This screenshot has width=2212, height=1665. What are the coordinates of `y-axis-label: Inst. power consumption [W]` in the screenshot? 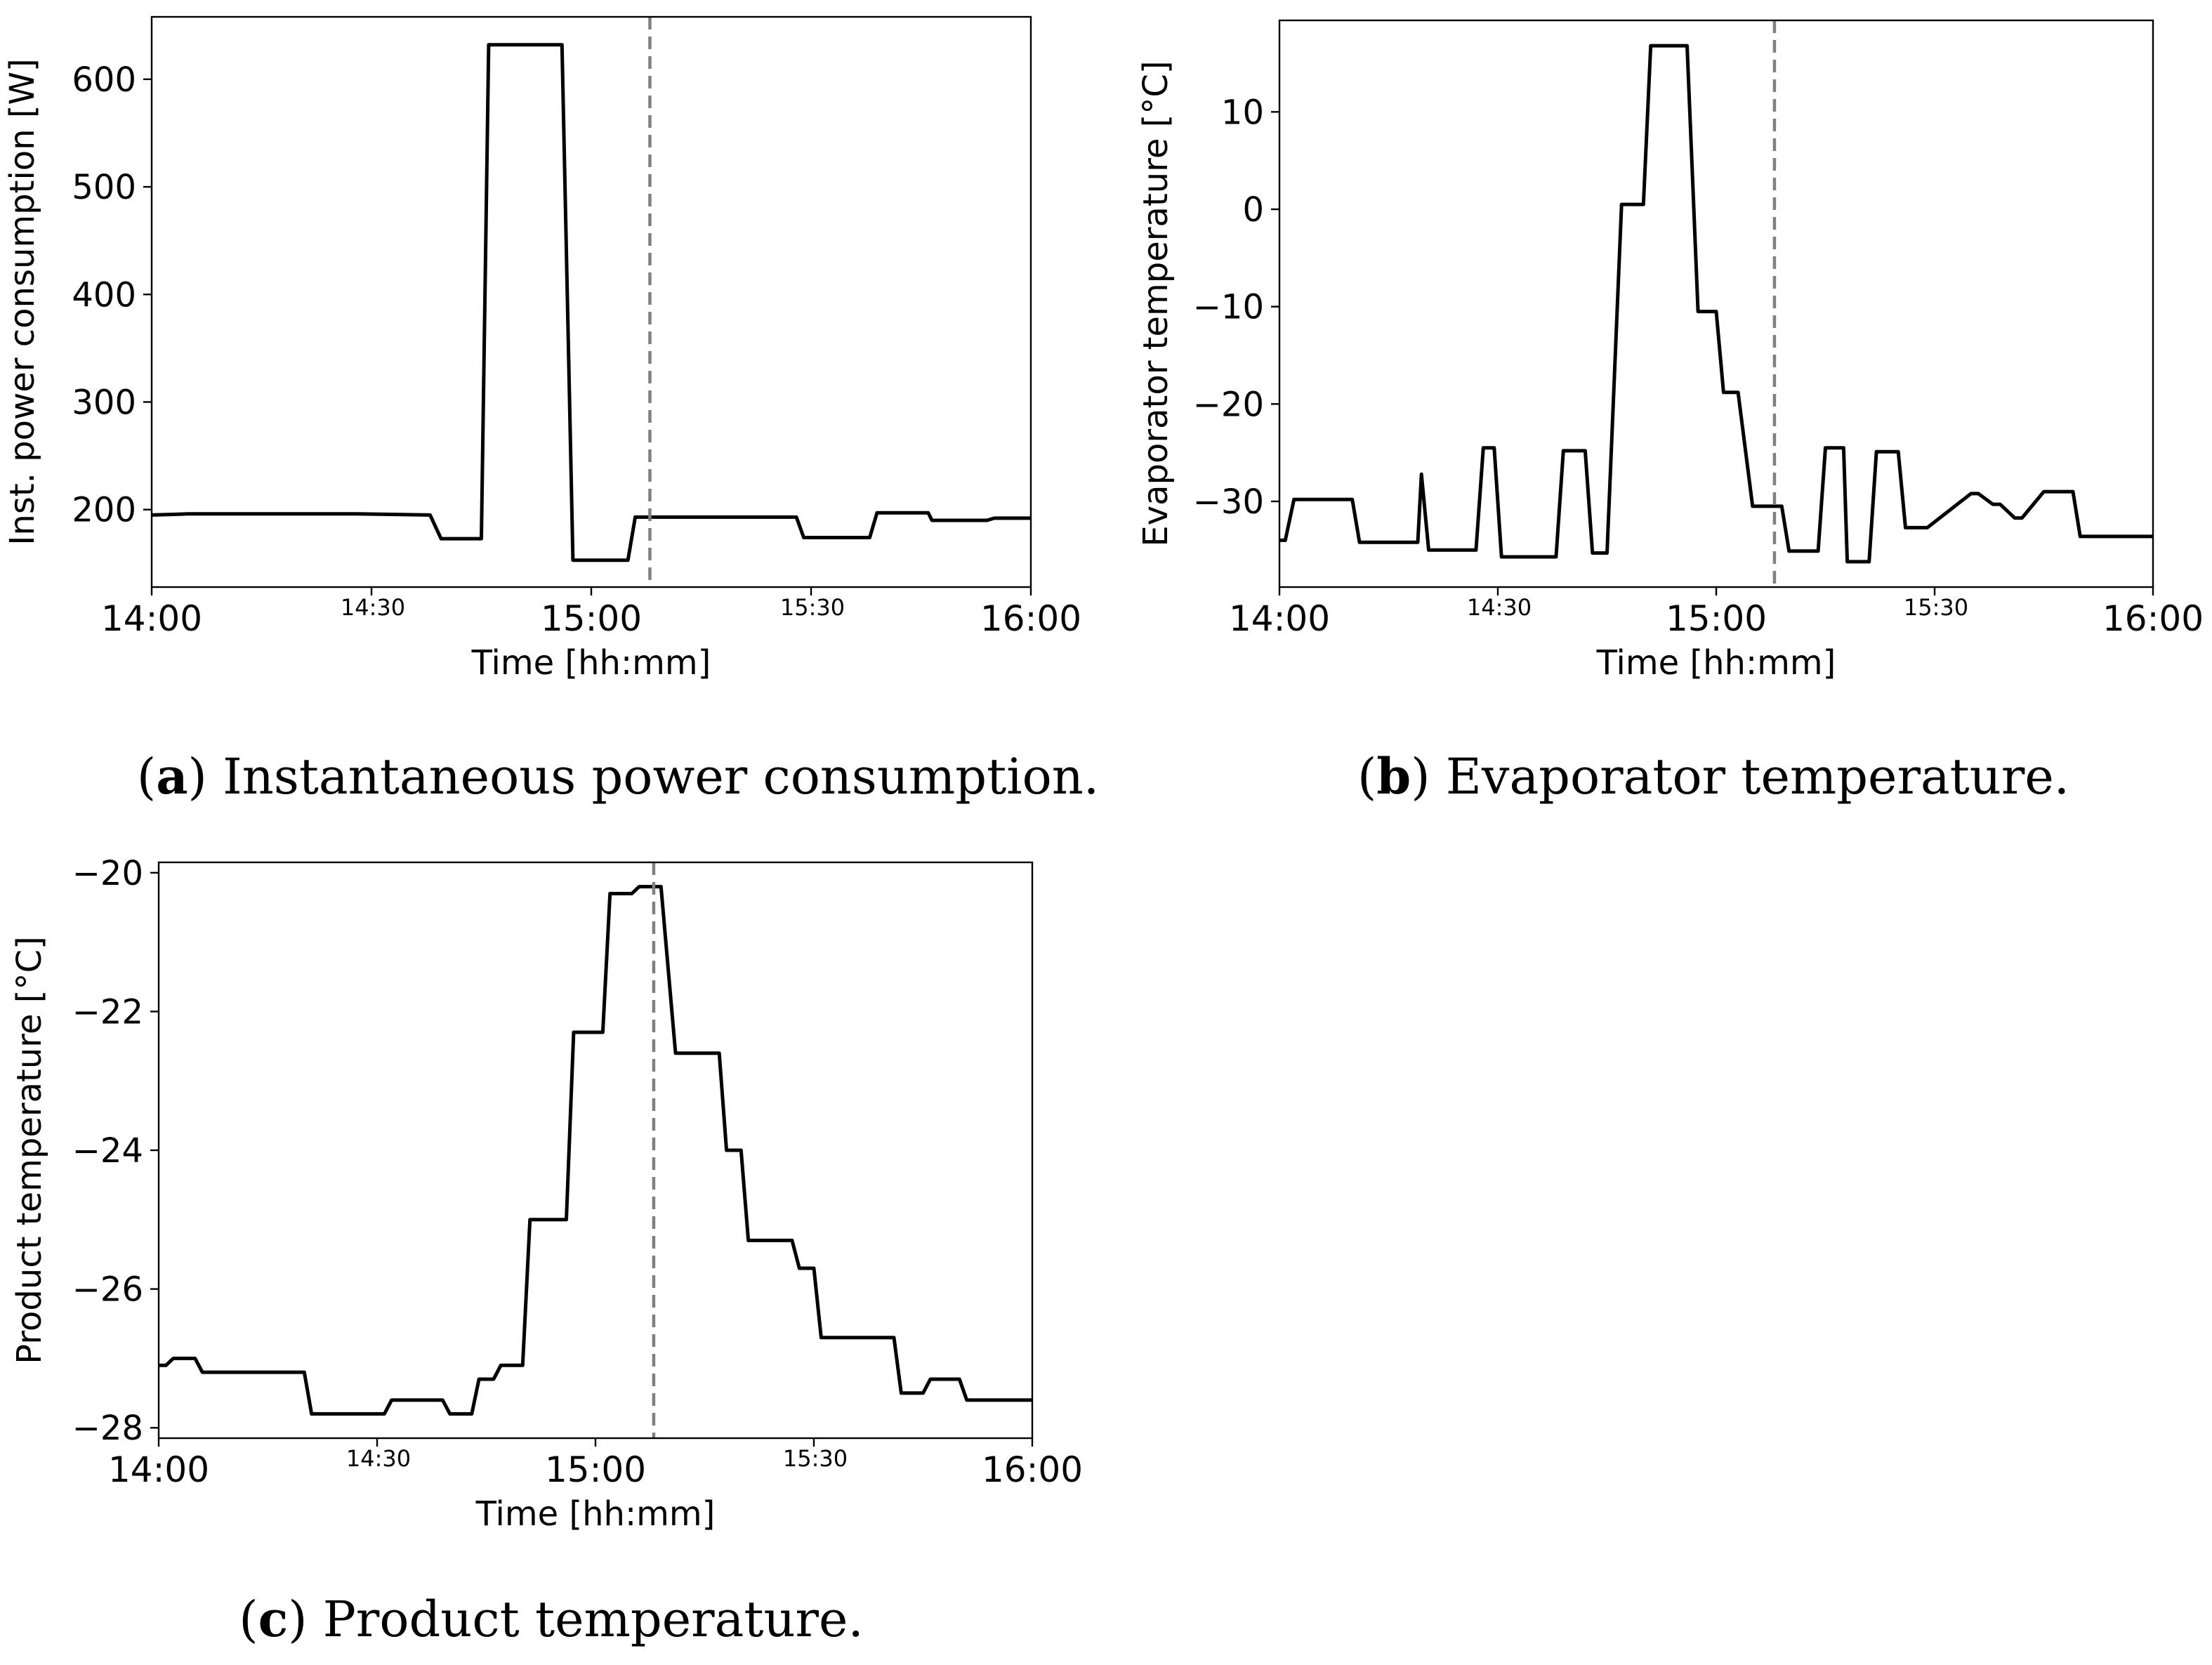 It's located at (22, 302).